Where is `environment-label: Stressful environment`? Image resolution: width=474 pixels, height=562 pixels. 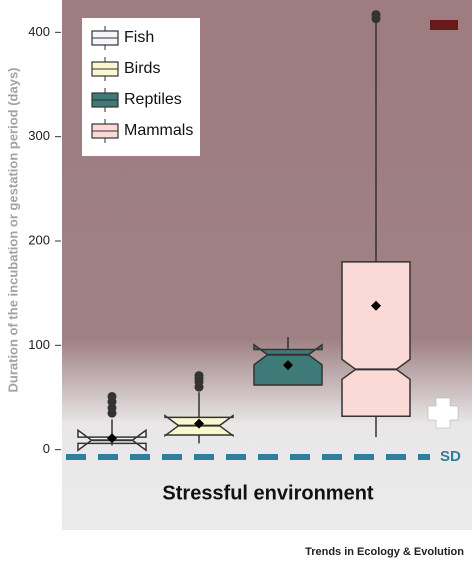
environment-label: Stressful environment is located at coordinates (268, 493).